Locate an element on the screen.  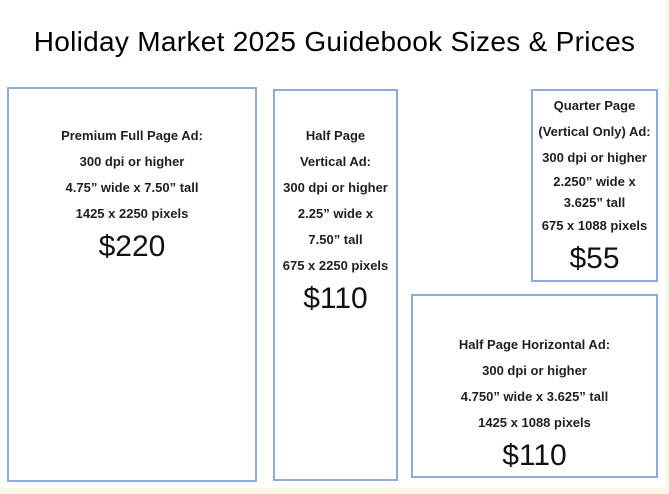
ad-price: $55 is located at coordinates (594, 258).